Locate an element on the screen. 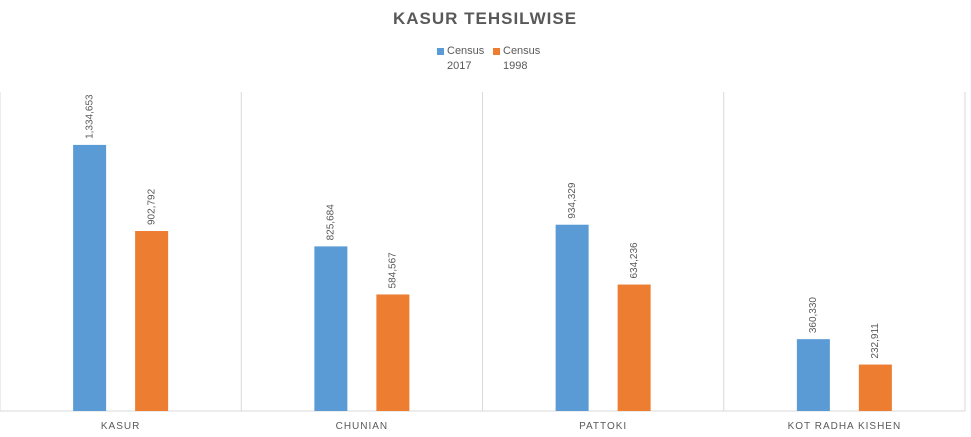  legend-item: Census 2017 is located at coordinates (462, 59).